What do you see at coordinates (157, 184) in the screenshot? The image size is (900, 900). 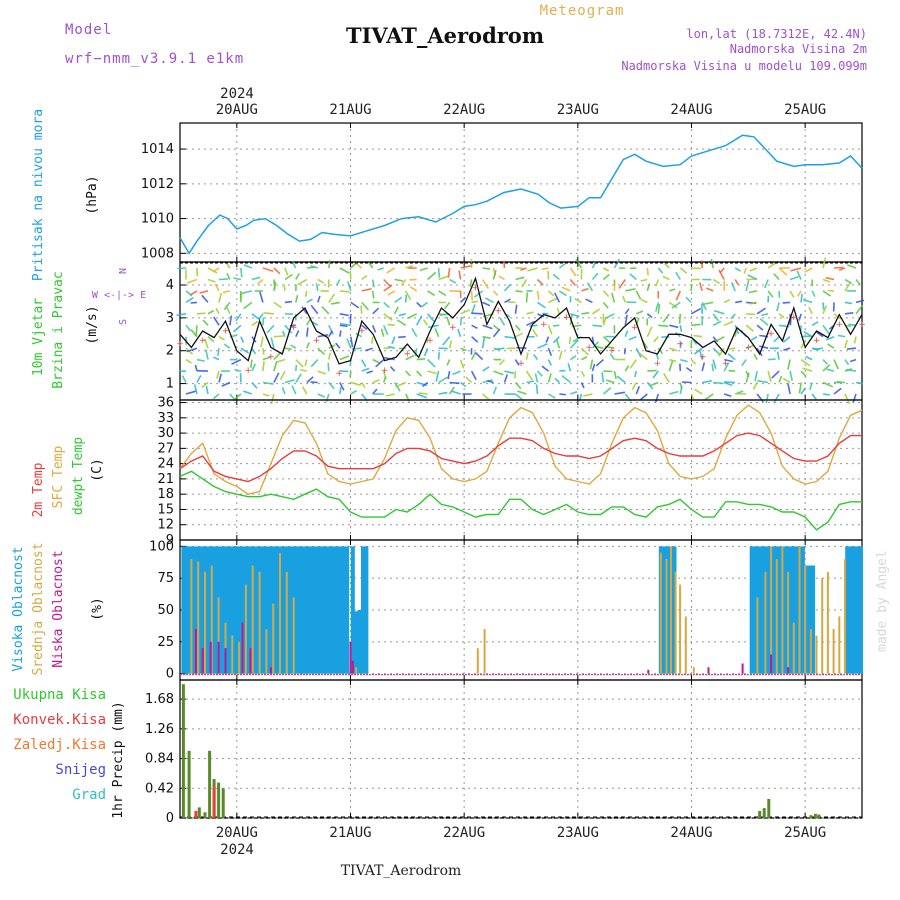 I see `pressure-ytick-label: 1012` at bounding box center [157, 184].